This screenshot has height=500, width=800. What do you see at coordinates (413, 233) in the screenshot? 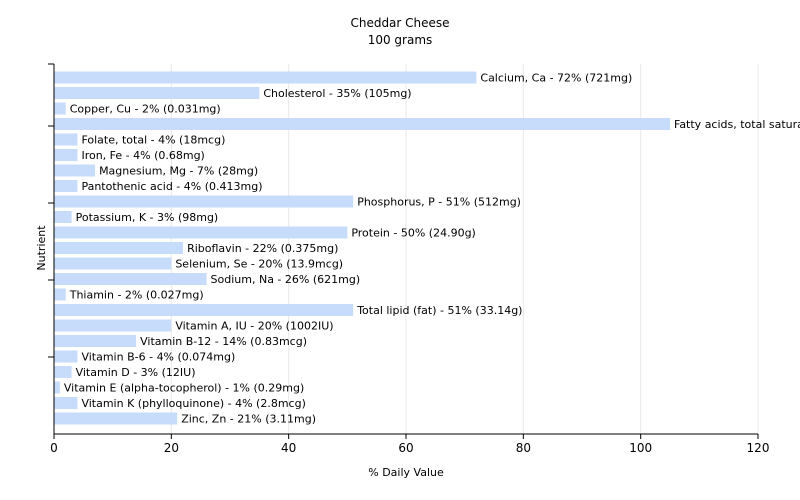
I see `bar-label: Protein - 50% (24.90g)` at bounding box center [413, 233].